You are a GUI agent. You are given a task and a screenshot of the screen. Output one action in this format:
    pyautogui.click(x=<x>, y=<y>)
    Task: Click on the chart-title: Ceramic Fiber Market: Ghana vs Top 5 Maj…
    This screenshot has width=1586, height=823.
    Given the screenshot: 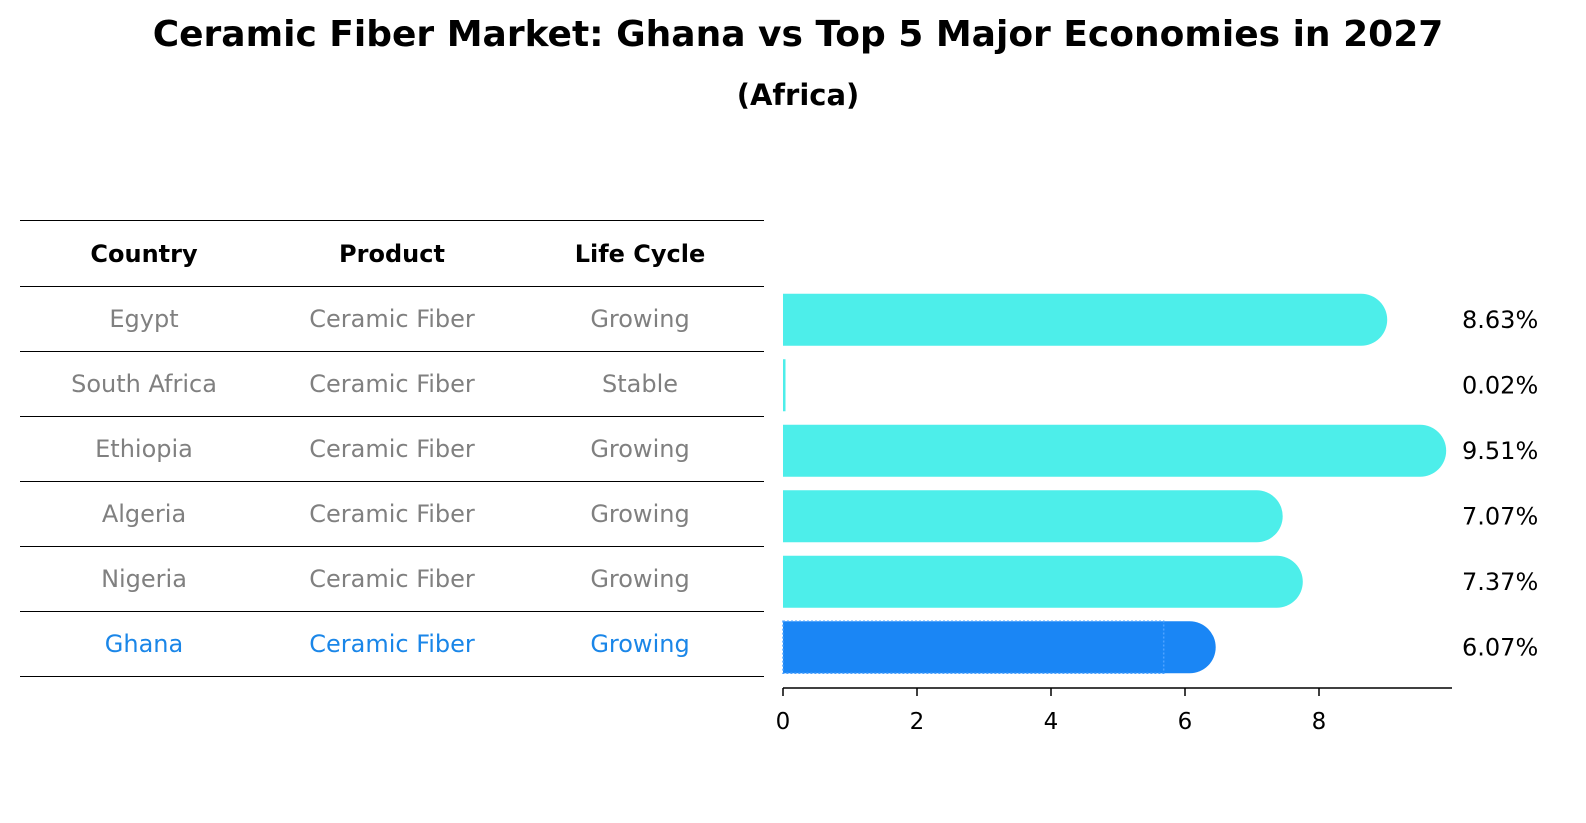 What is the action you would take?
    pyautogui.click(x=798, y=34)
    